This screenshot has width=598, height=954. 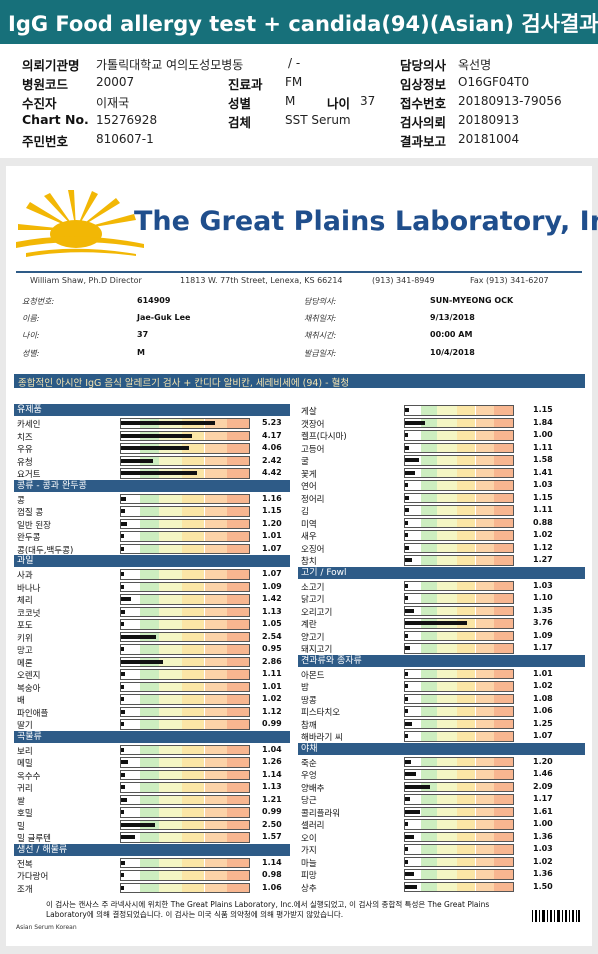 What do you see at coordinates (272, 472) in the screenshot?
I see `food-value: 4.42` at bounding box center [272, 472].